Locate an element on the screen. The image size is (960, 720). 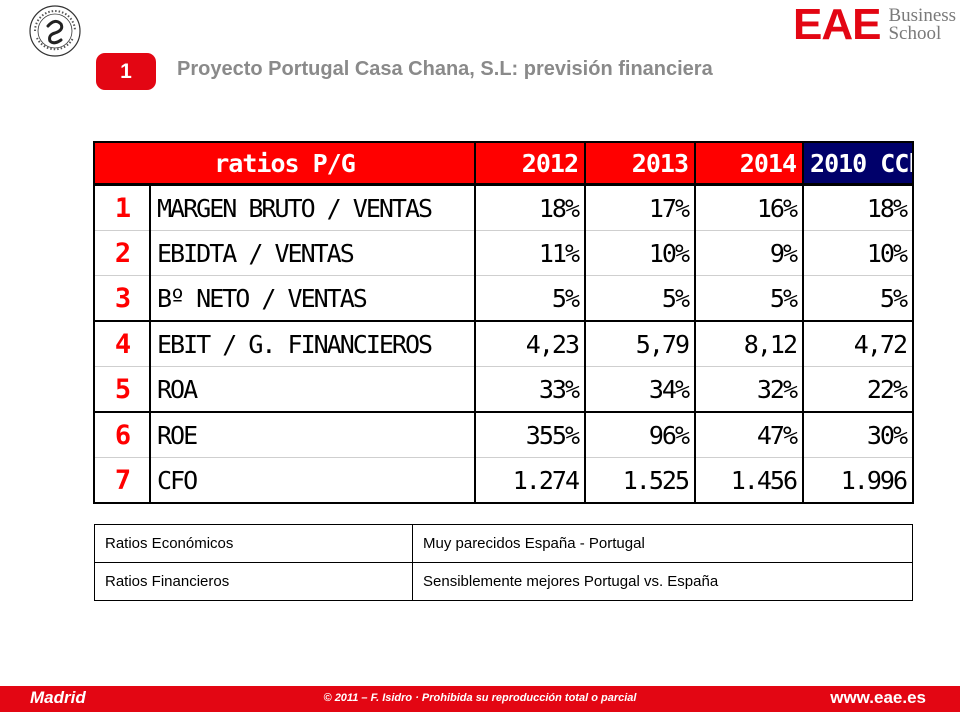
table-row: 7 CFO 1.274 1.525 1.456 1.996 is located at coordinates (504, 480).